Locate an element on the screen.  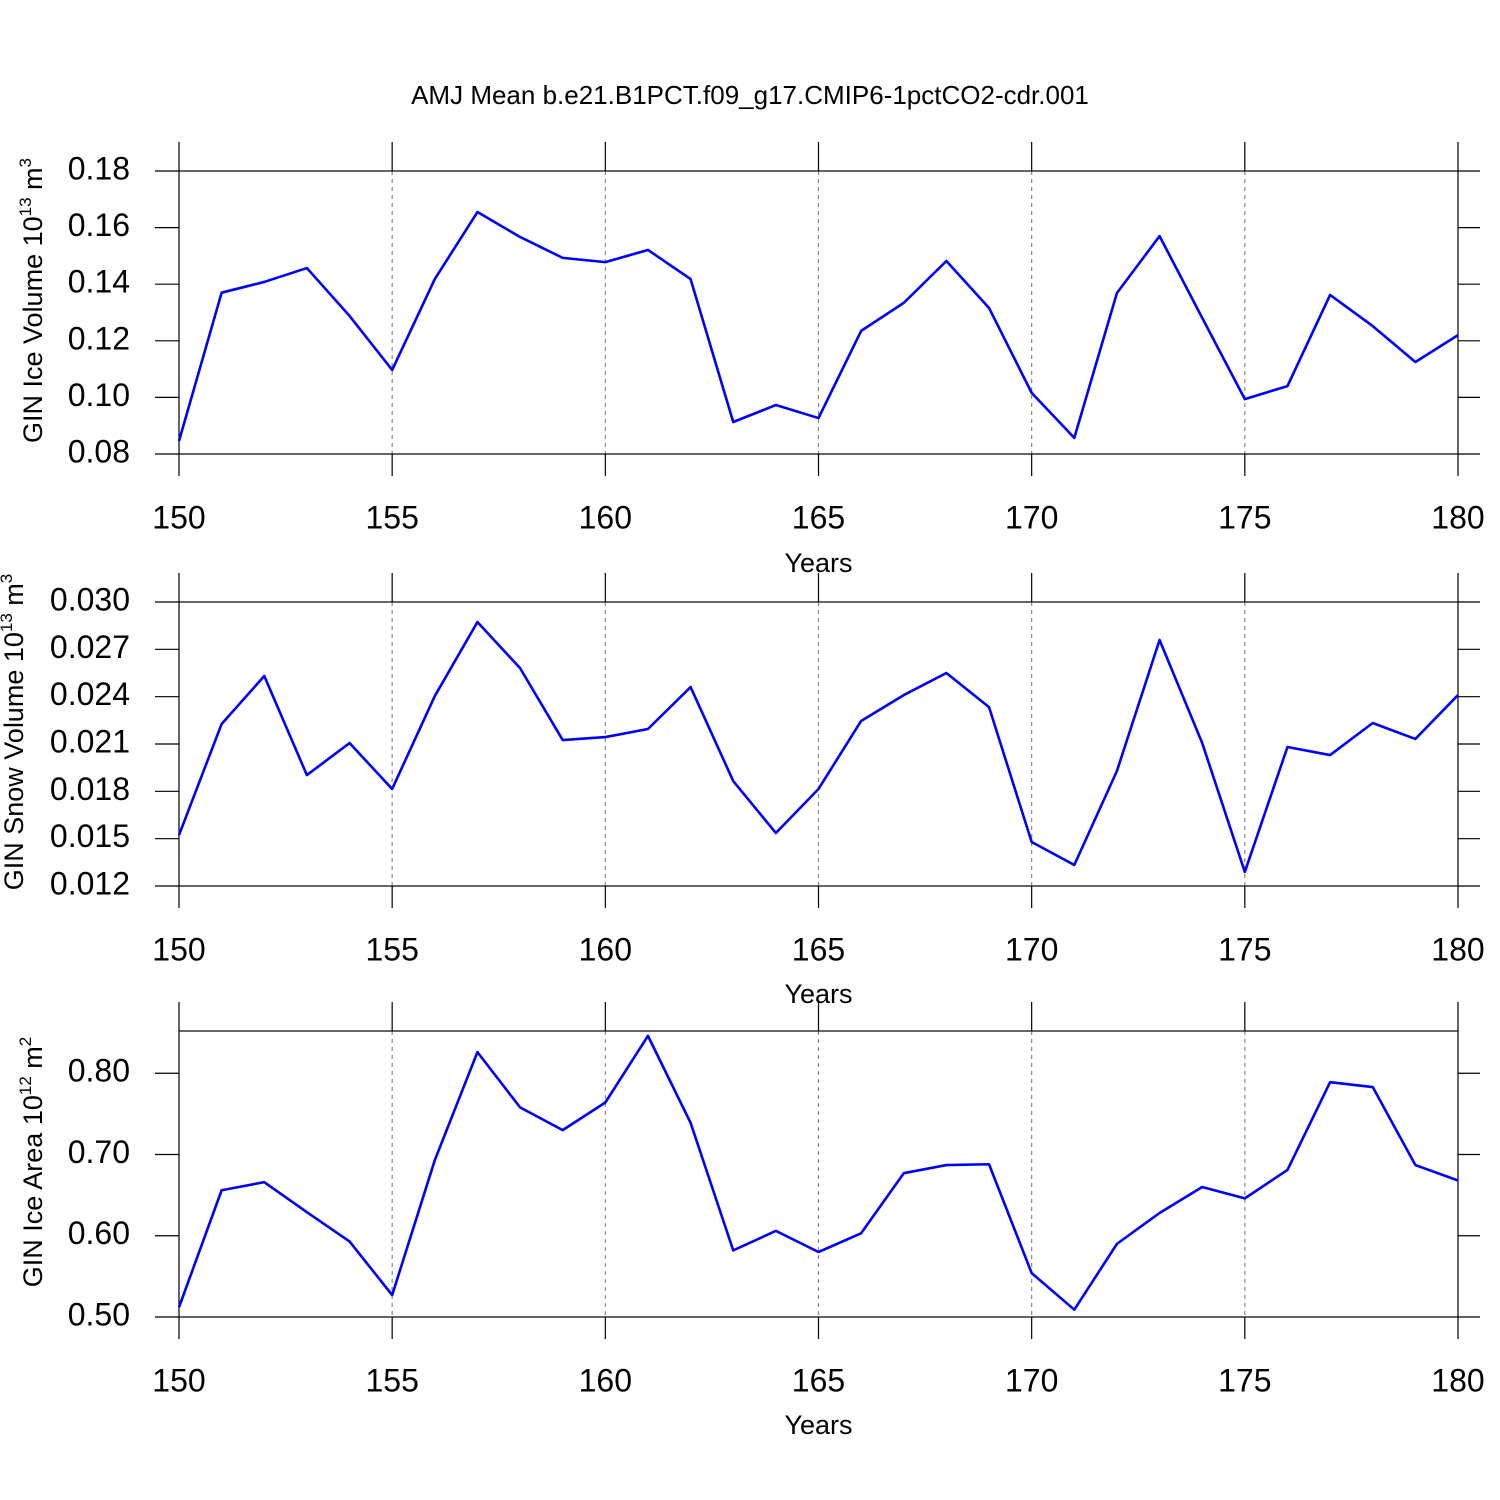
y-axis-label: GIN Ice Area 1012 m2 is located at coordinates (32, 1162).